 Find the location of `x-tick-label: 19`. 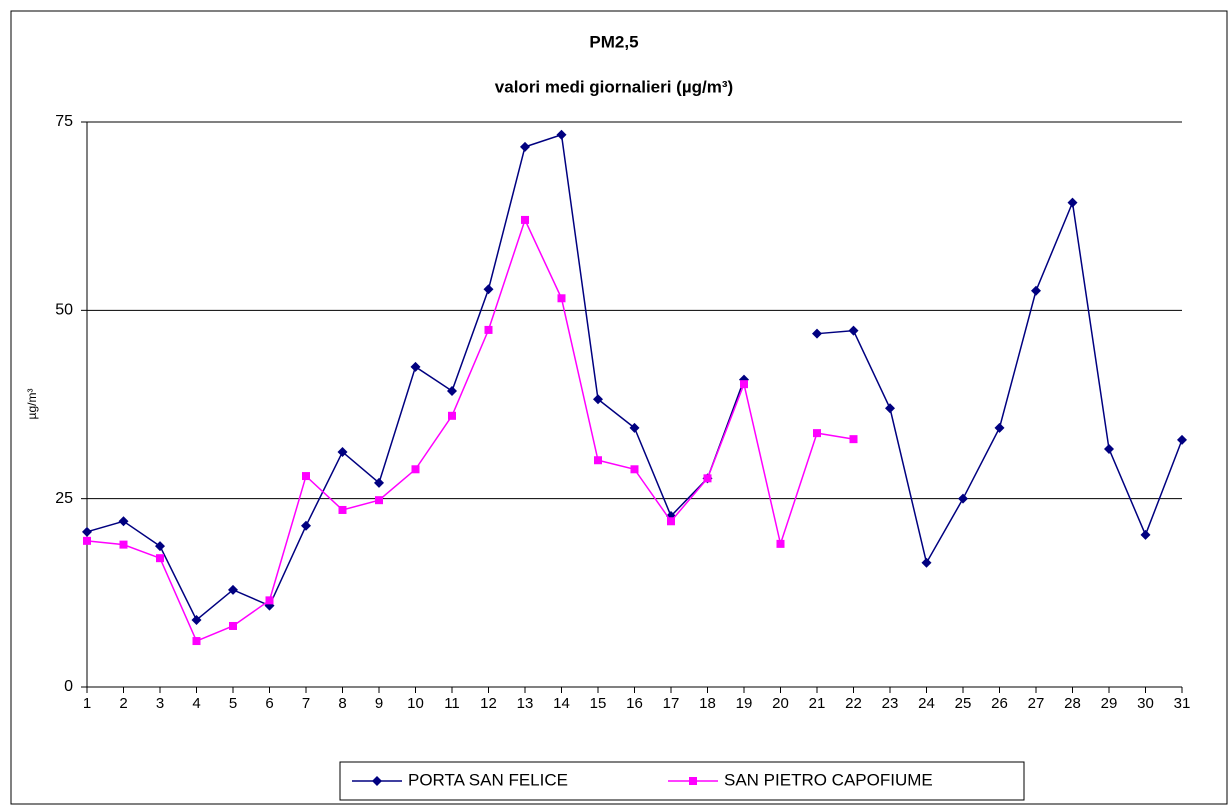

x-tick-label: 19 is located at coordinates (744, 703).